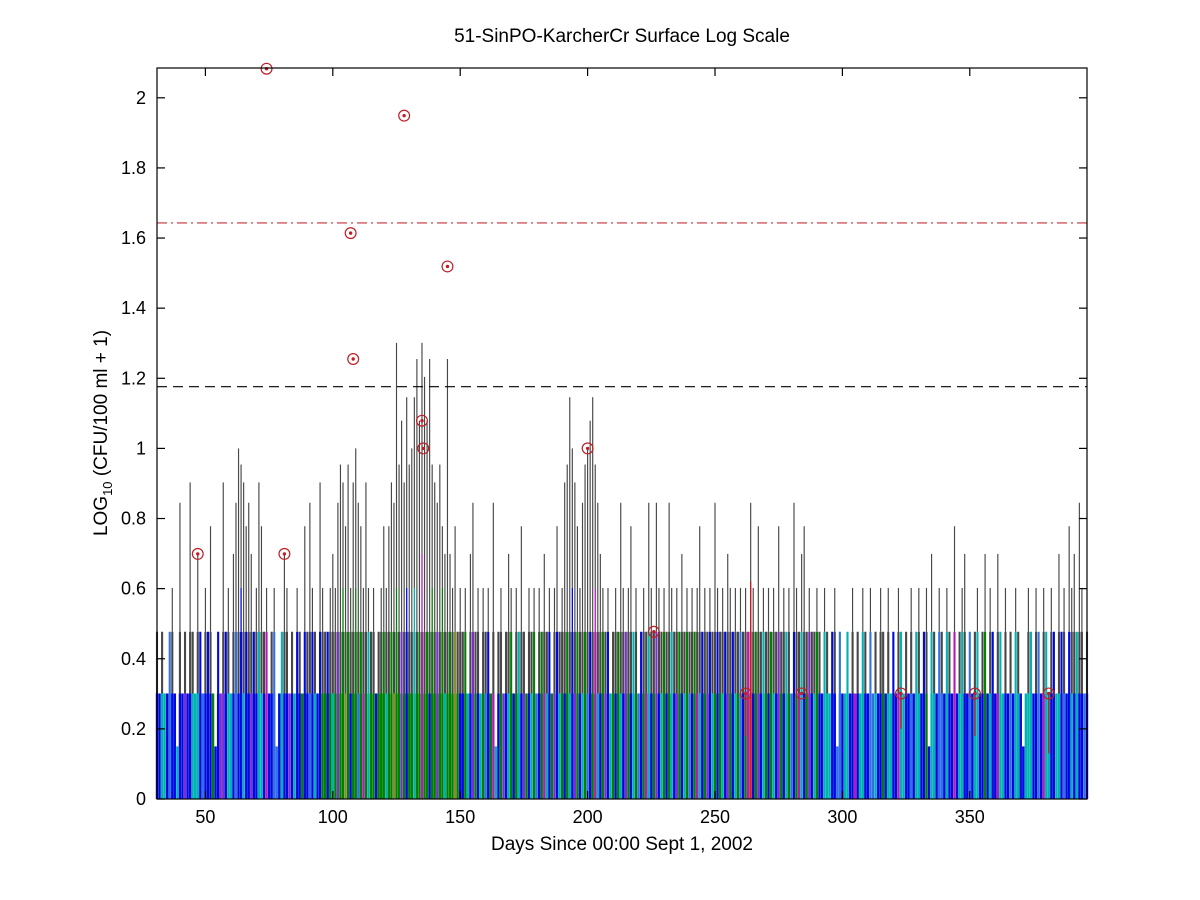 The image size is (1200, 900). Describe the element at coordinates (333, 817) in the screenshot. I see `x-tick-label: 100` at that location.